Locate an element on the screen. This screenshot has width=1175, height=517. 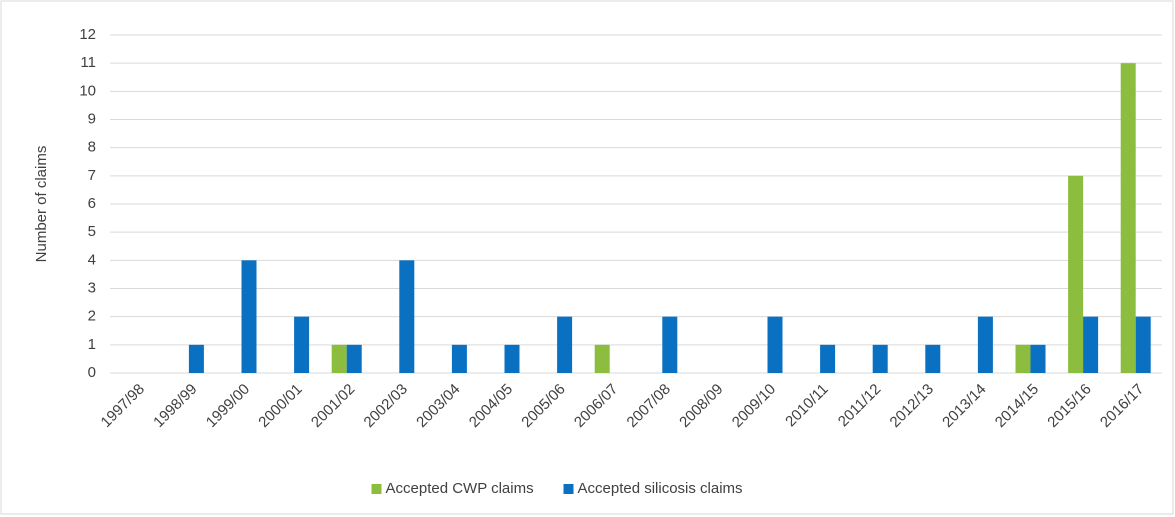
legend-label: Accepted CWP claims is located at coordinates (460, 488).